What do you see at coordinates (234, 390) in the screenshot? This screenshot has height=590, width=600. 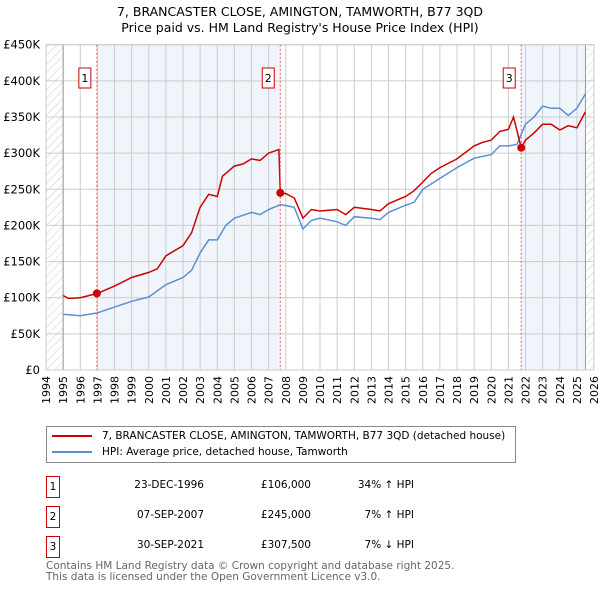 I see `x-tick-label: 2005` at bounding box center [234, 390].